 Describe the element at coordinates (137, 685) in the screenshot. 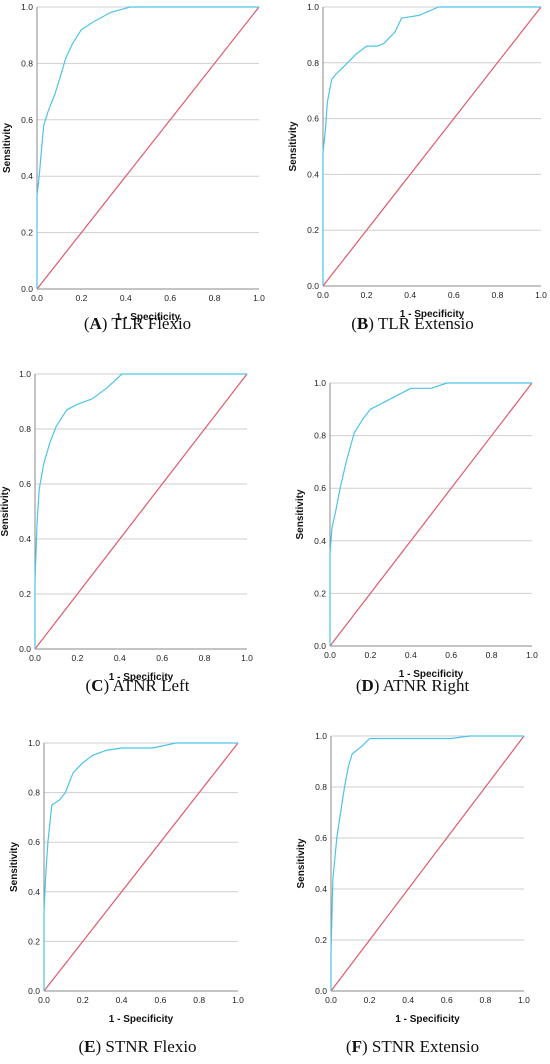

I see `caption-c: (C) ATNR Left` at that location.